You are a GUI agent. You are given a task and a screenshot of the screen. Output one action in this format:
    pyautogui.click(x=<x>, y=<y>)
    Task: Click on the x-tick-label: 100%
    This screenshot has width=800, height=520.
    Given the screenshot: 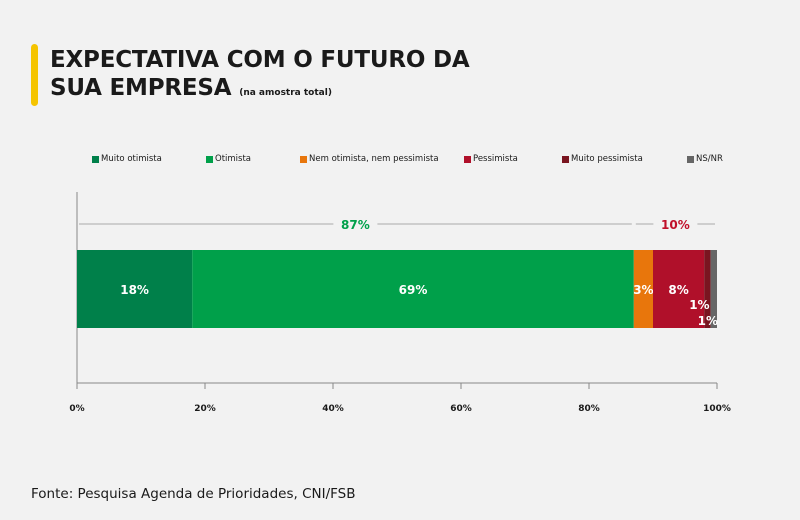 What is the action you would take?
    pyautogui.click(x=717, y=409)
    